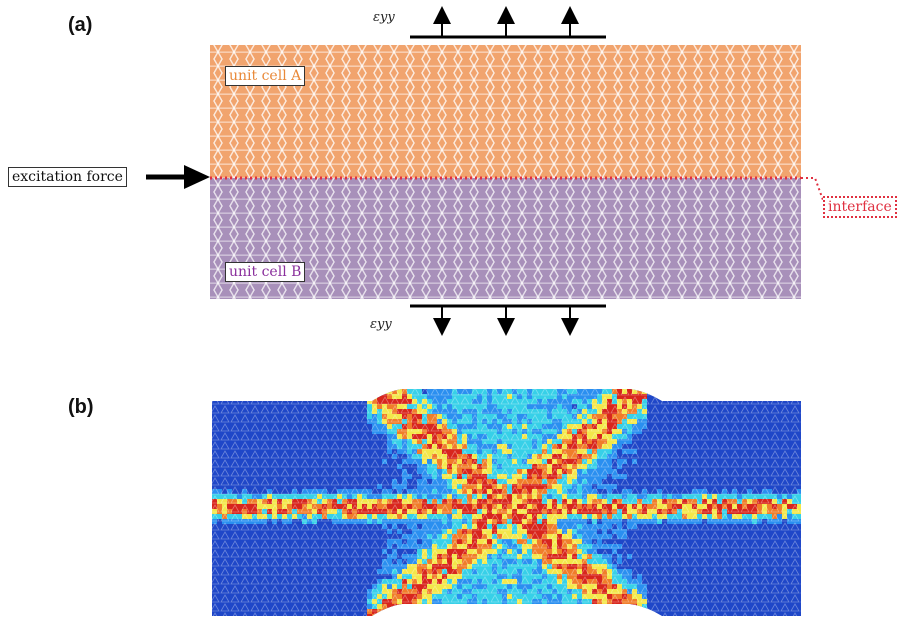  Describe the element at coordinates (67, 177) in the screenshot. I see `excitation-force-label: excitation force` at that location.